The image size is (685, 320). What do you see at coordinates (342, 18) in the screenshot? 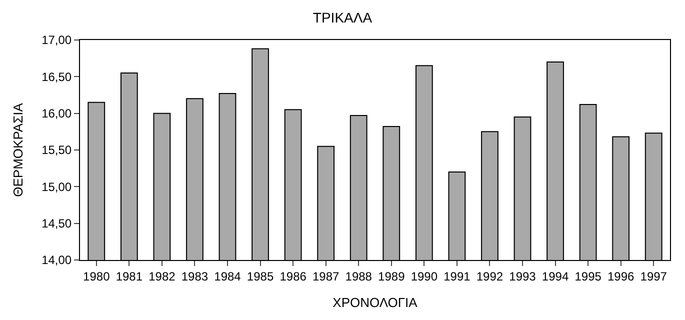
I see `chart-title: ΤΡΙΚΑΛΑ` at bounding box center [342, 18].